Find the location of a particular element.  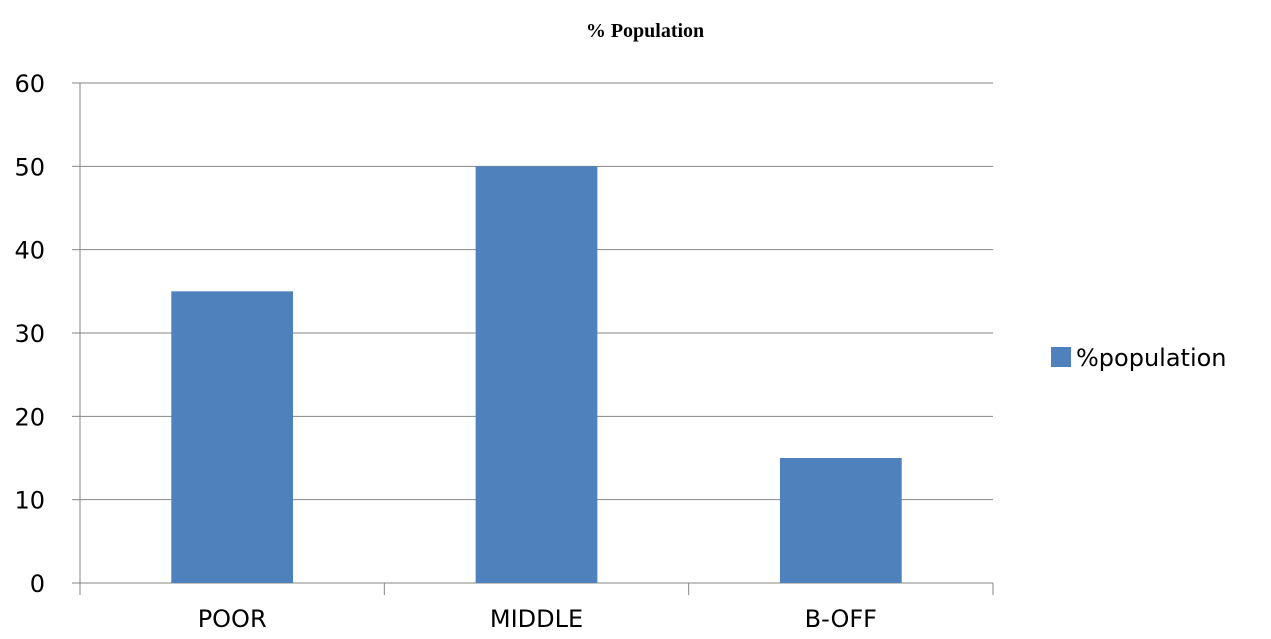

y-tick-label: 0 is located at coordinates (37, 584).